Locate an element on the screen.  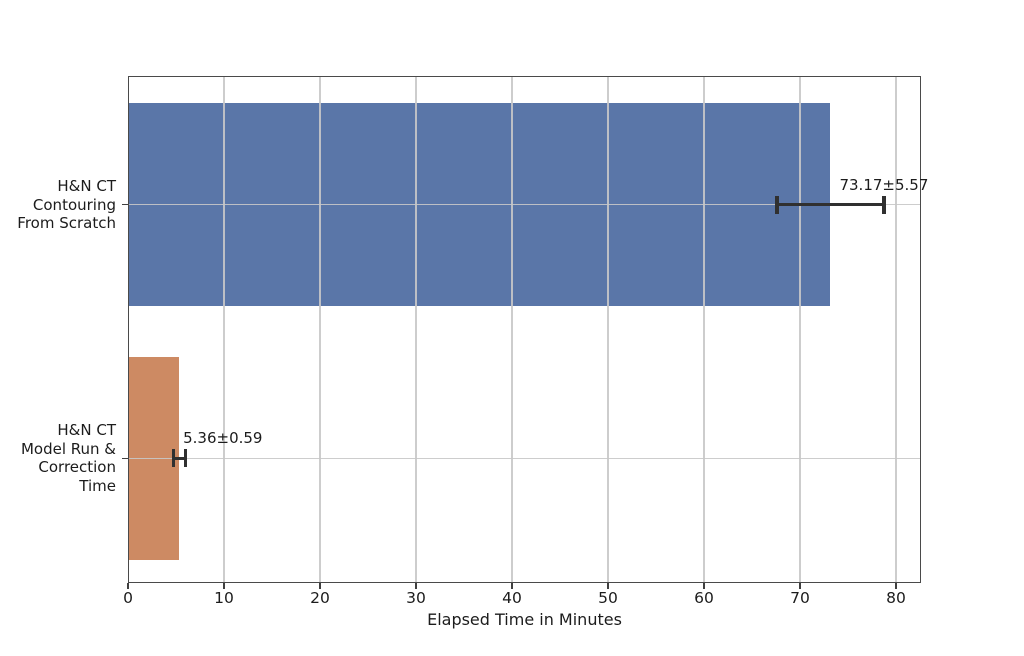
category-label-line: From Scratch is located at coordinates (66, 223).